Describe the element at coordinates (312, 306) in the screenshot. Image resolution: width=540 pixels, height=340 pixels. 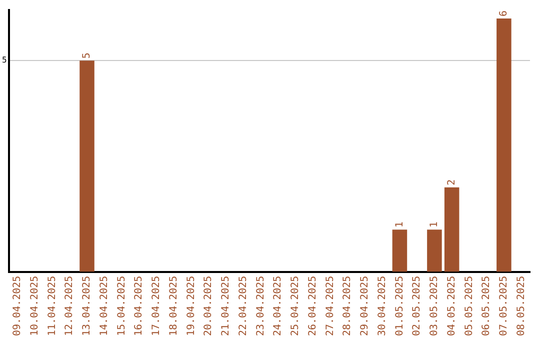
I see `x-tick-label: 26.04.2025` at that location.